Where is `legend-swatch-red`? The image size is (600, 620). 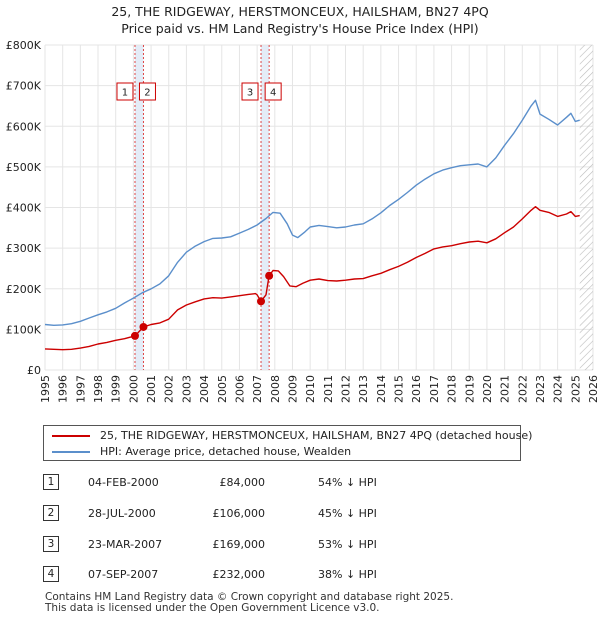
legend-swatch-red is located at coordinates (71, 436).